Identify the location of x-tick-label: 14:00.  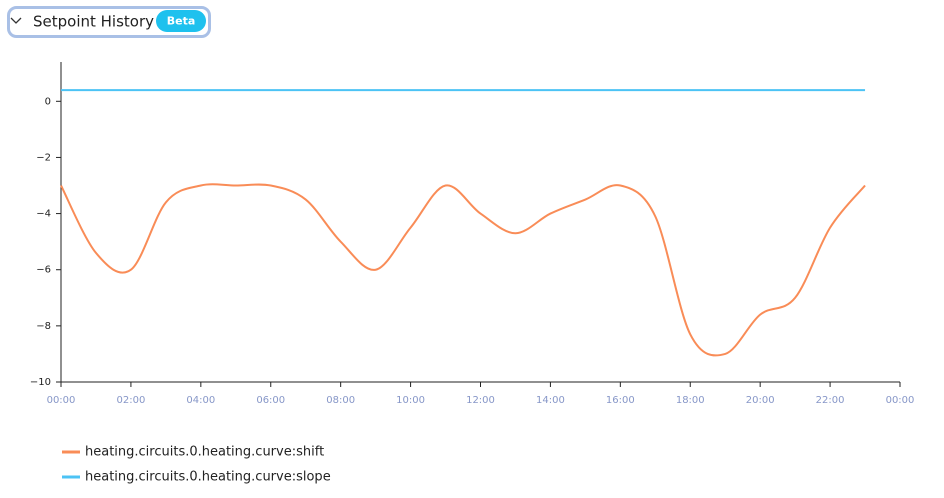
(550, 400).